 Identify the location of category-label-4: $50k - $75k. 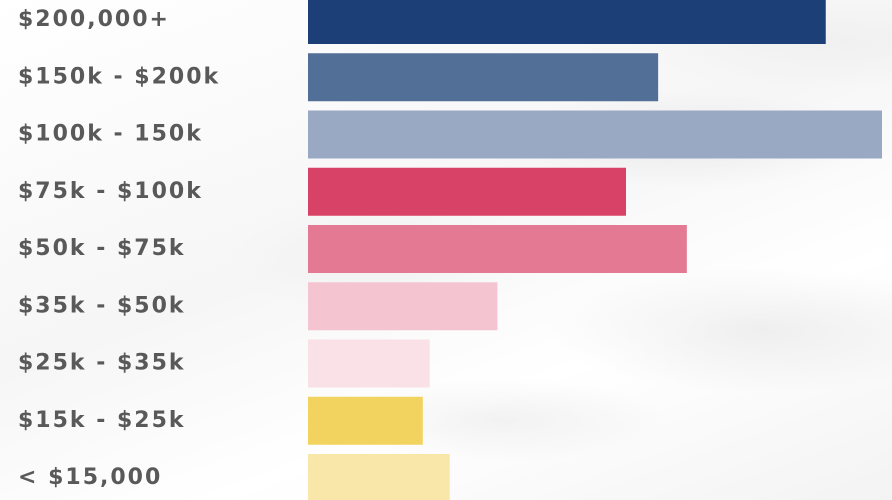
(102, 248).